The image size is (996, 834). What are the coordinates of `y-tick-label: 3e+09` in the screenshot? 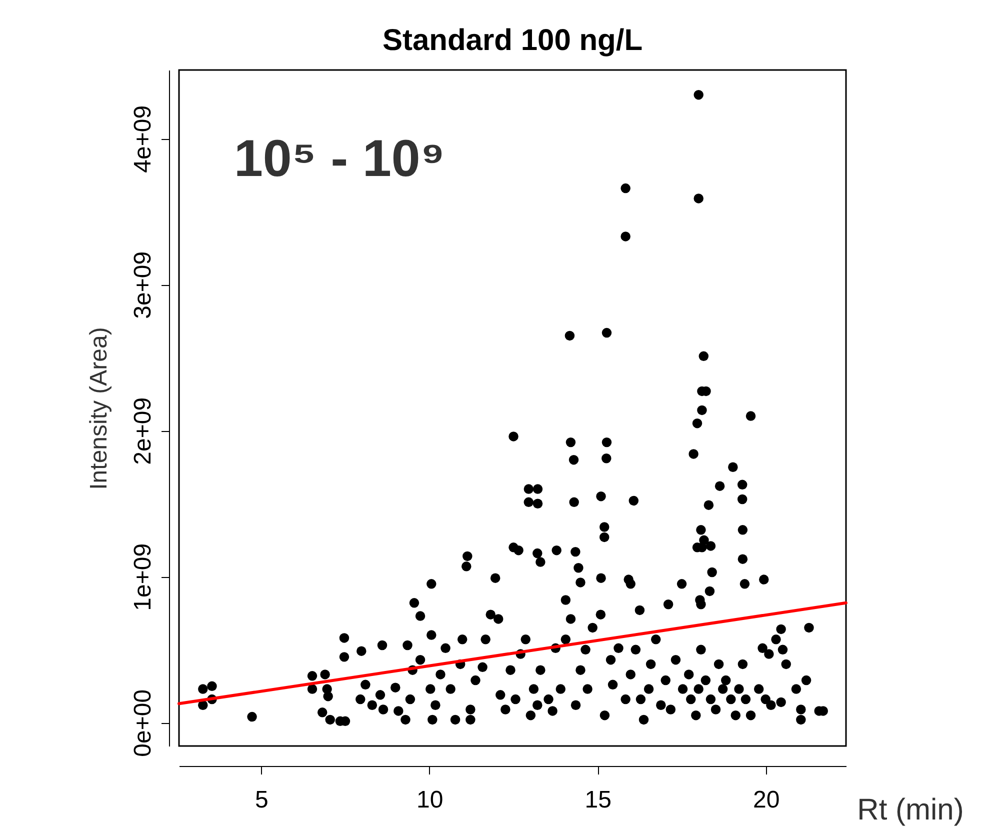 It's located at (143, 285).